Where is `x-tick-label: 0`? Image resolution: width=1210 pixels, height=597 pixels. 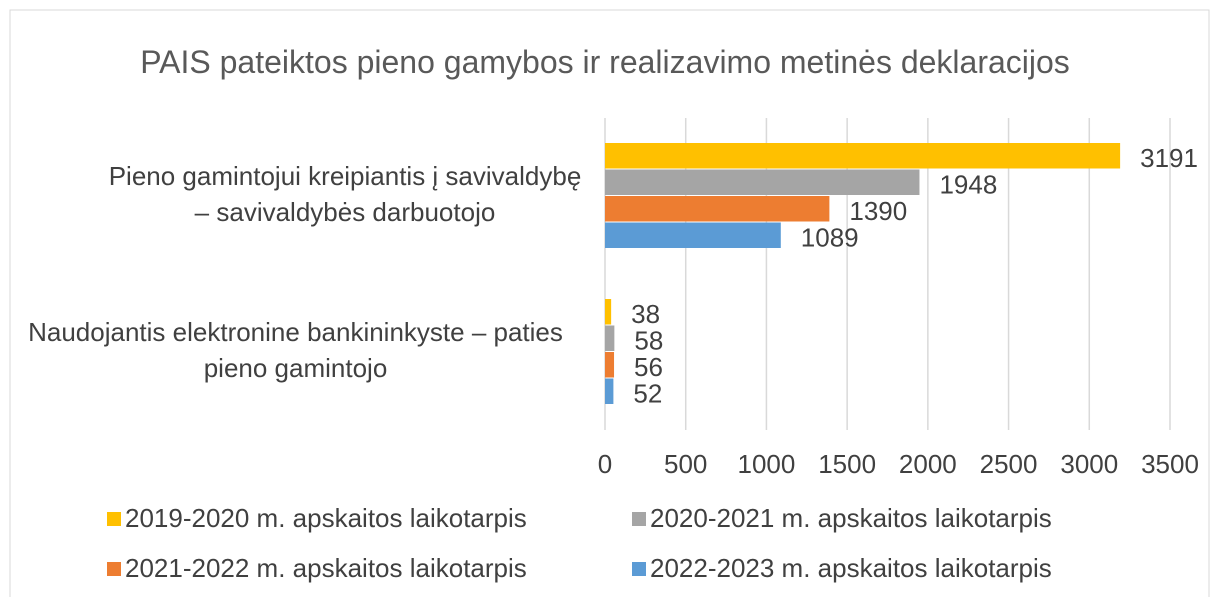
x-tick-label: 0 is located at coordinates (605, 464).